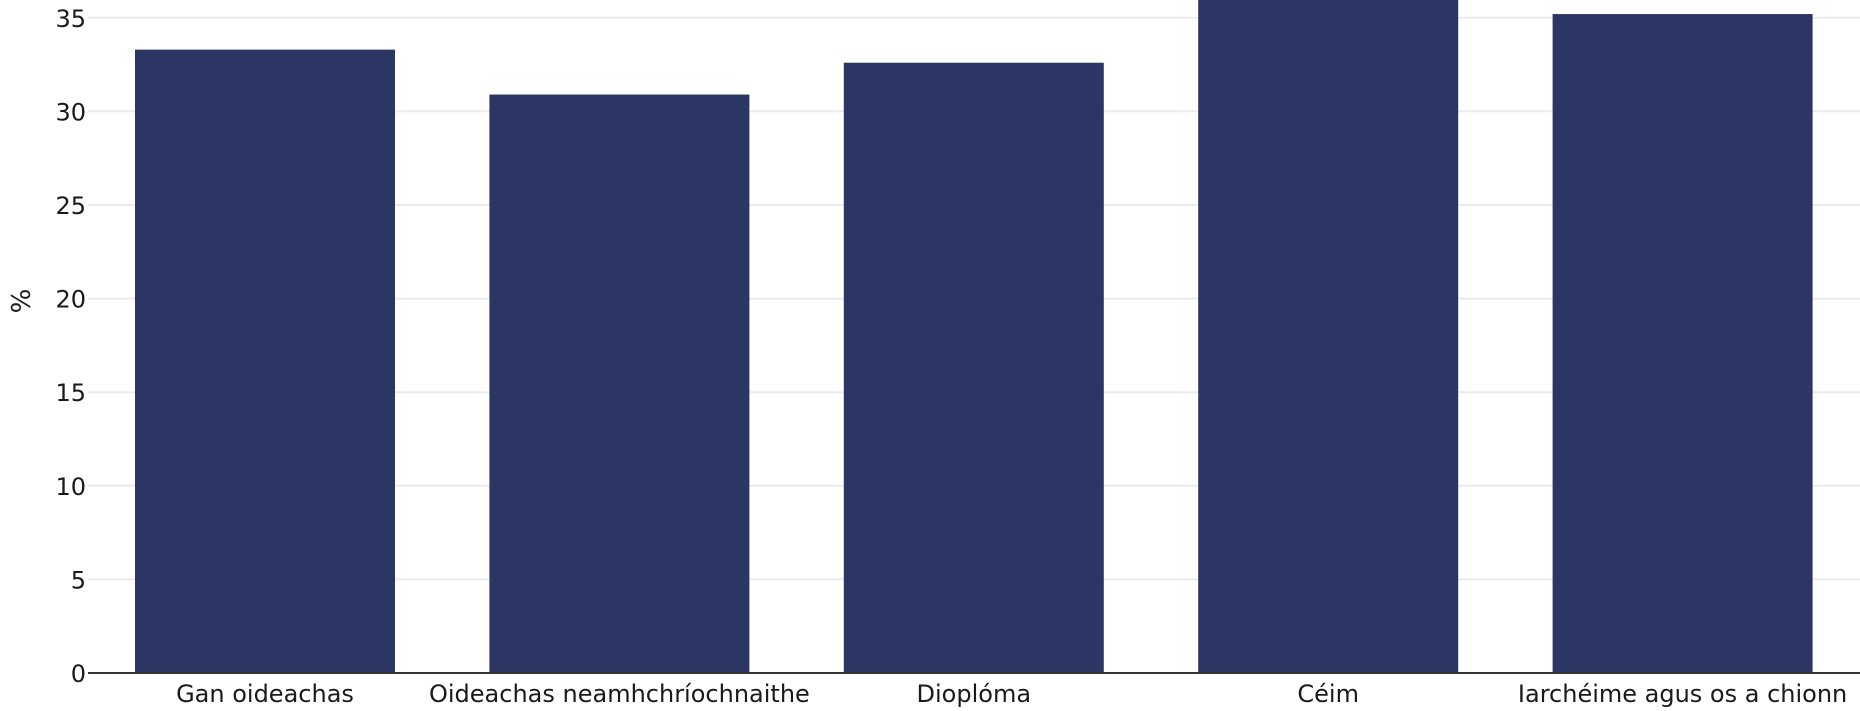 This screenshot has width=1860, height=711. I want to click on x-category-label: Oideachas neamhchríochnaithe, so click(619, 694).